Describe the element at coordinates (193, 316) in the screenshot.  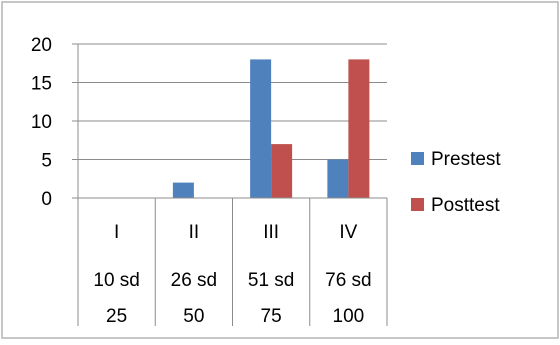
I see `category-range-line2: 50` at that location.